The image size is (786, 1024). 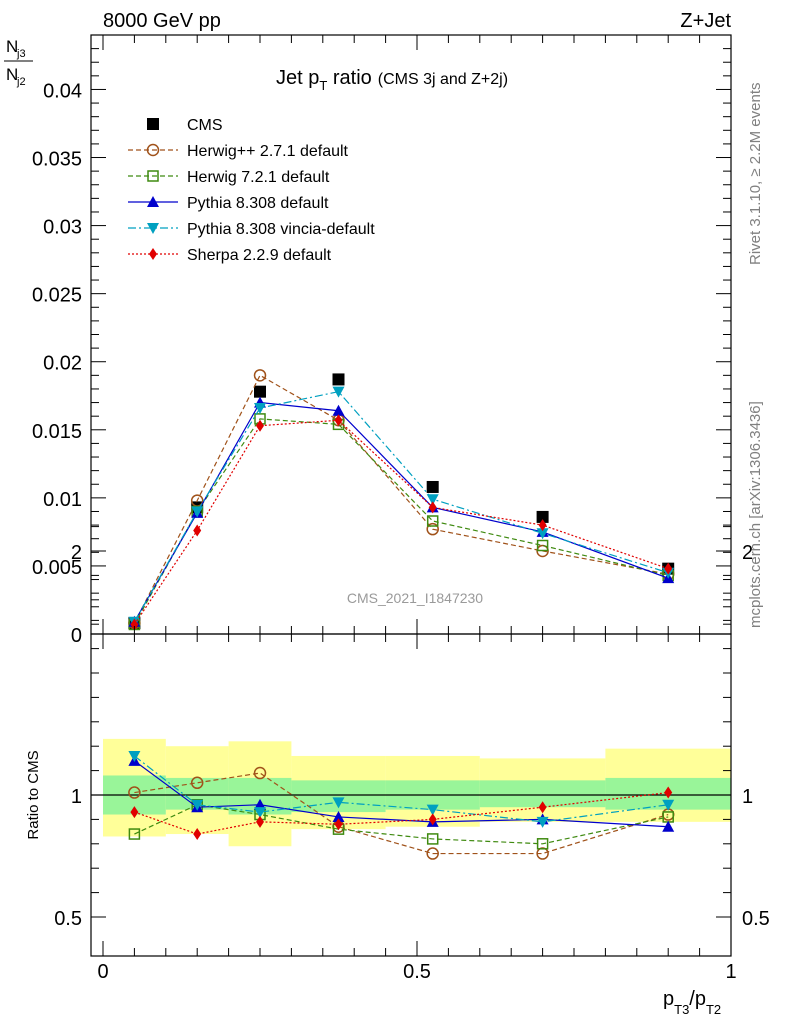 I want to click on rivet-version-label: Rivet 3.1.10, ≥ 2.2M events, so click(x=755, y=174).